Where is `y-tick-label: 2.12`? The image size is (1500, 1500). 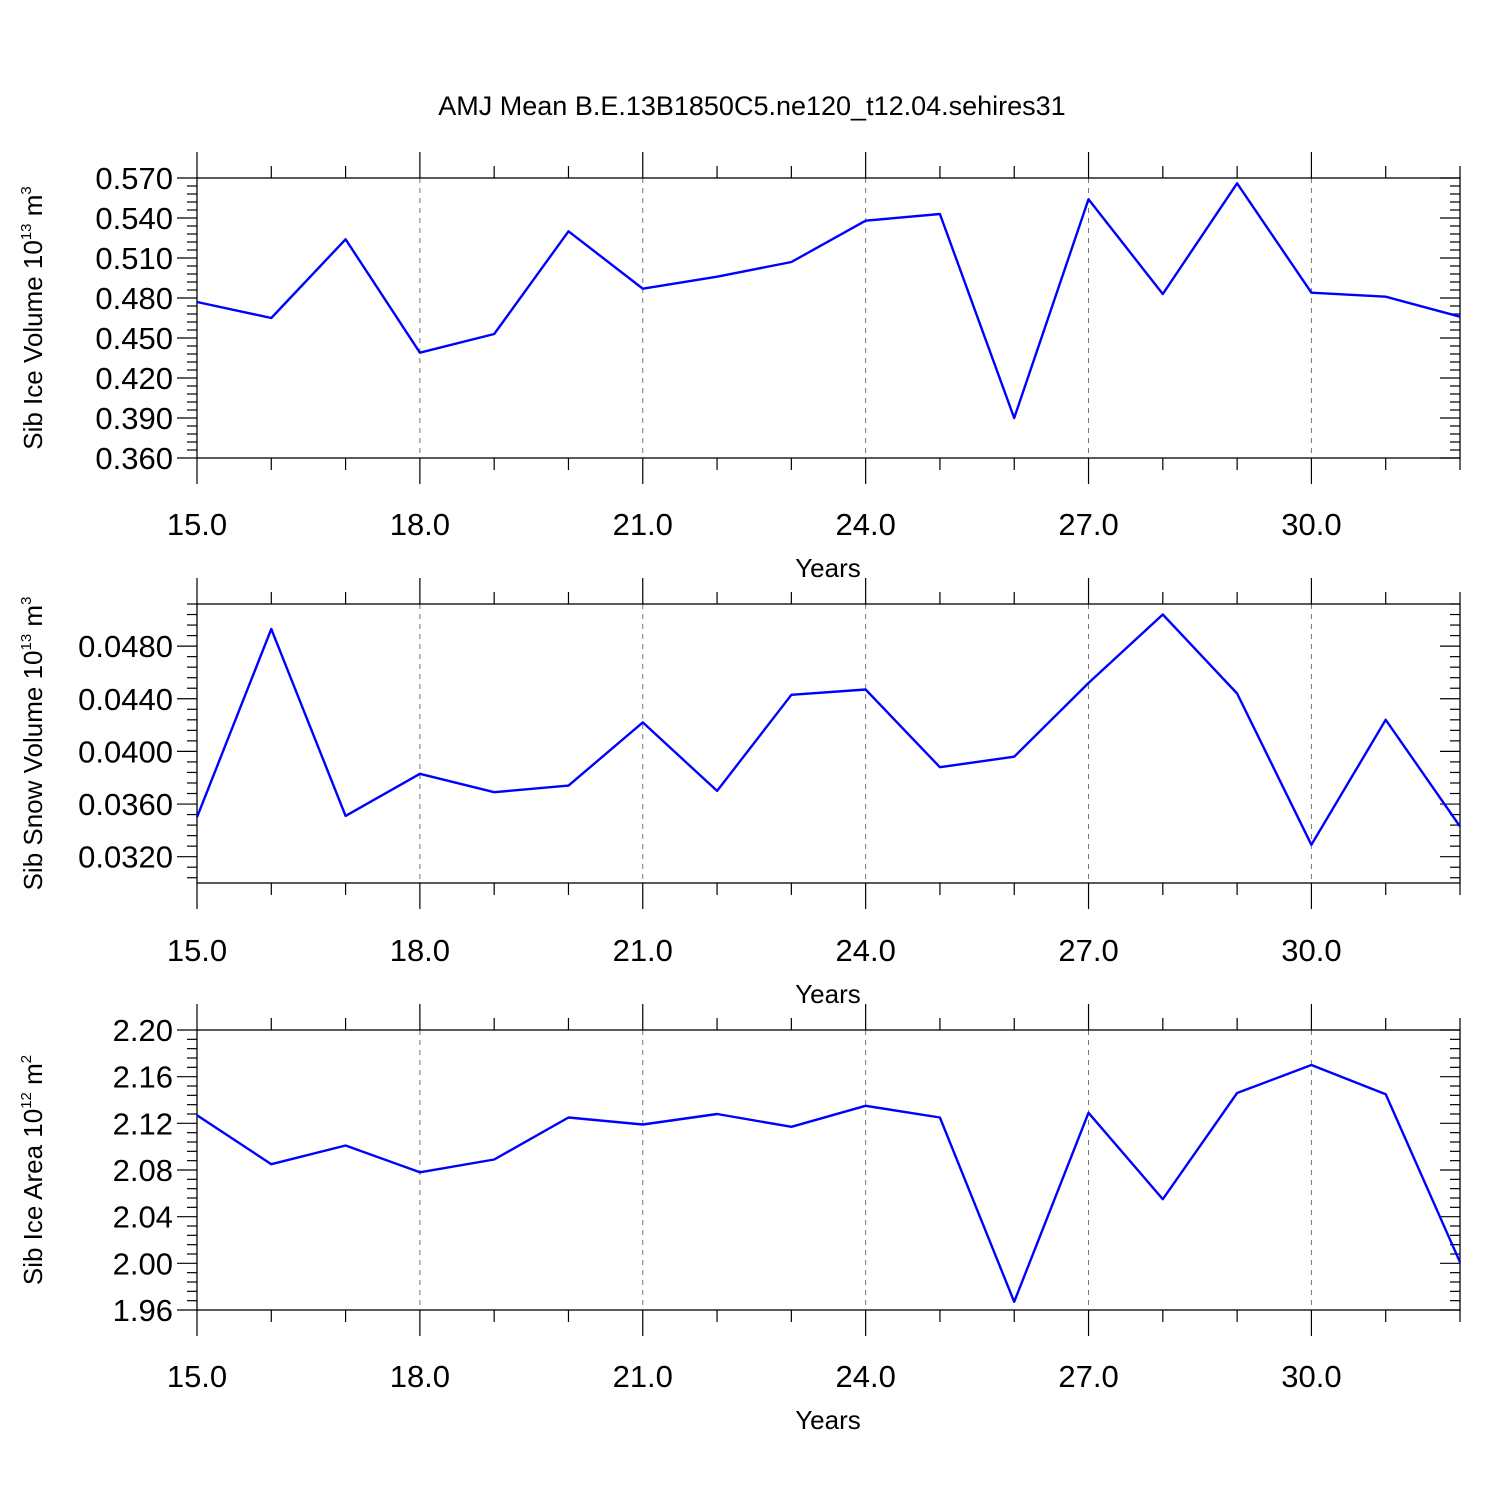
y-tick-label: 2.12 is located at coordinates (143, 1123).